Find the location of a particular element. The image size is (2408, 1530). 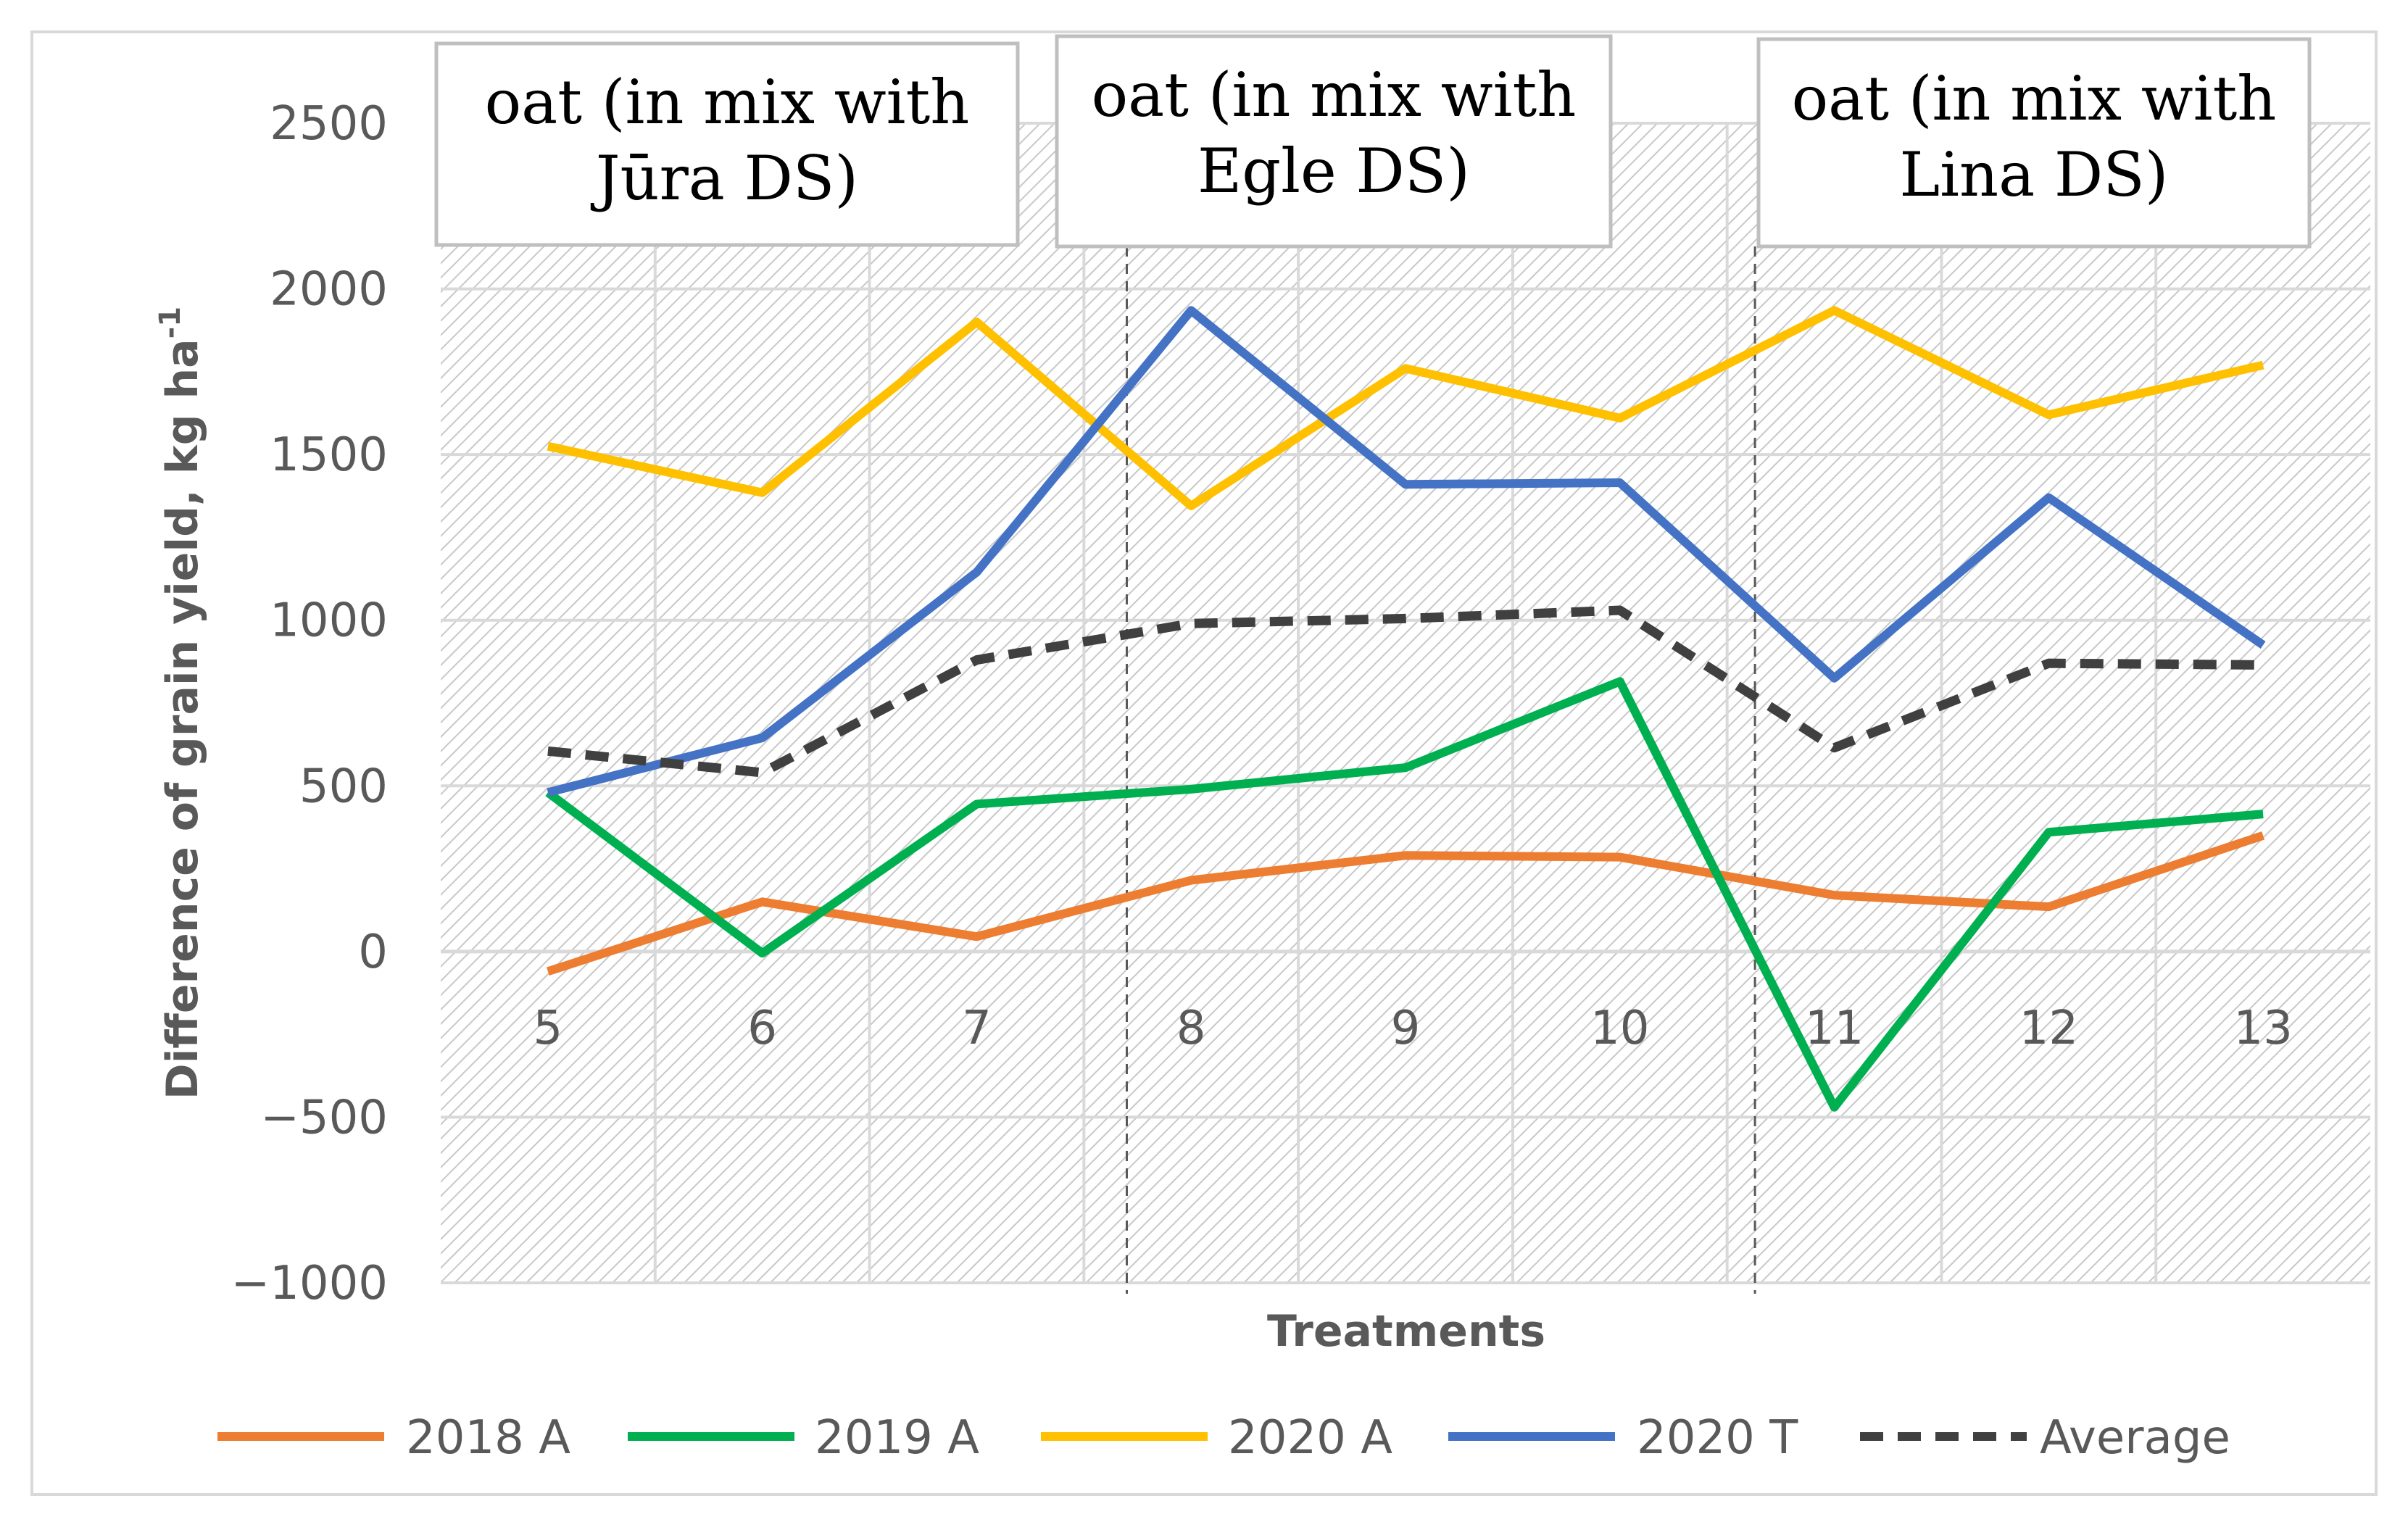

legend-label: 2019 A is located at coordinates (897, 1438).